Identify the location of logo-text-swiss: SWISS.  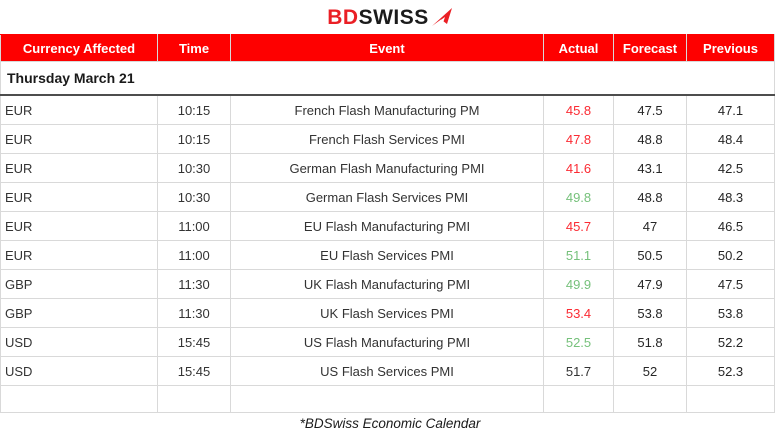
(393, 17).